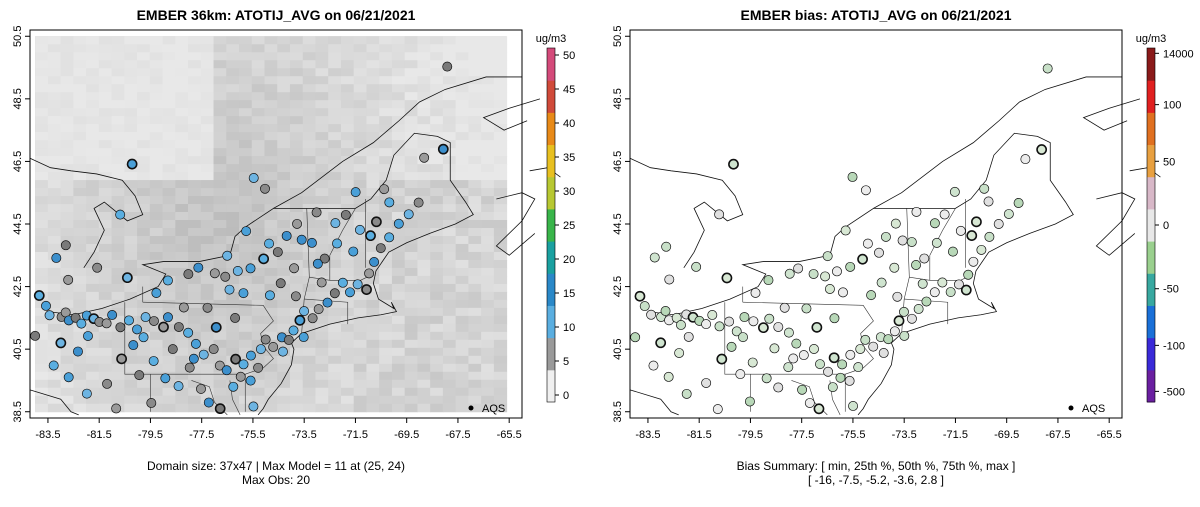  Describe the element at coordinates (18, 286) in the screenshot. I see `y-tick-label: 42.5` at that location.